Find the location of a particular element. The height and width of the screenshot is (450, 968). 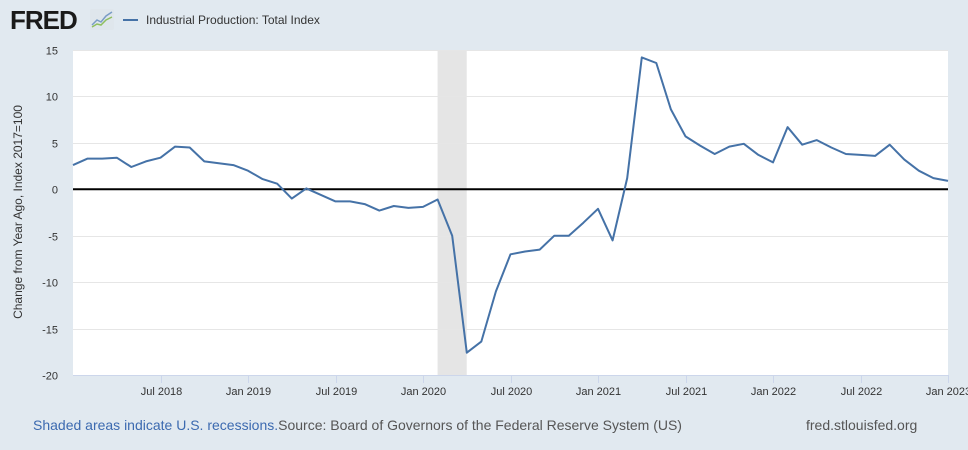

chart-header: FRED Industrial Production: Total Index is located at coordinates (484, 20).